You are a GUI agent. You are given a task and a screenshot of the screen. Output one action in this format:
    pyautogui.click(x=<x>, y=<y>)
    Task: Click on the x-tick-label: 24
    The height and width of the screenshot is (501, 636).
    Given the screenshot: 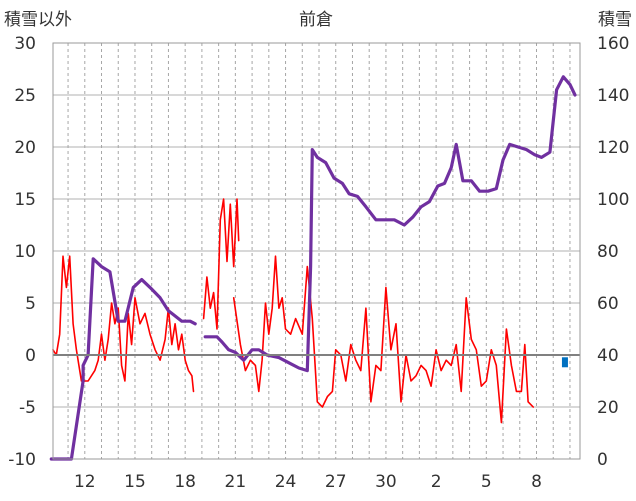 What is the action you would take?
    pyautogui.click(x=286, y=482)
    